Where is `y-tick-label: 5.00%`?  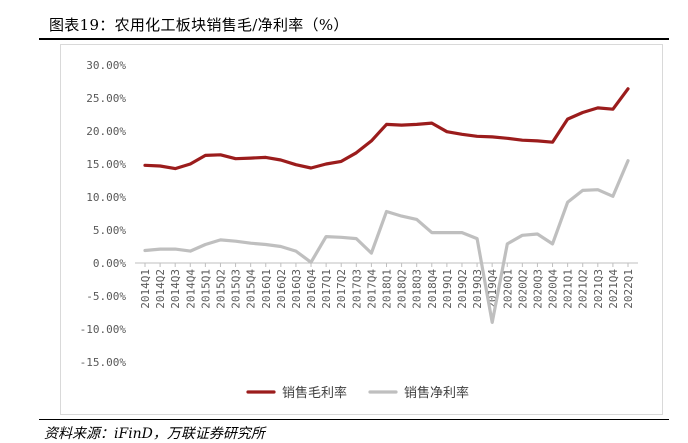 y-tick-label: 5.00% is located at coordinates (109, 230).